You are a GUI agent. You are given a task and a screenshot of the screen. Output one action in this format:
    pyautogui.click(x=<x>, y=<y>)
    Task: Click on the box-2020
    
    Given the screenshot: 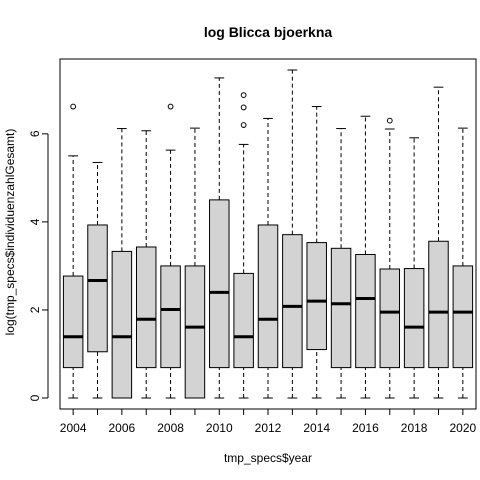 What is the action you would take?
    pyautogui.click(x=462, y=263)
    